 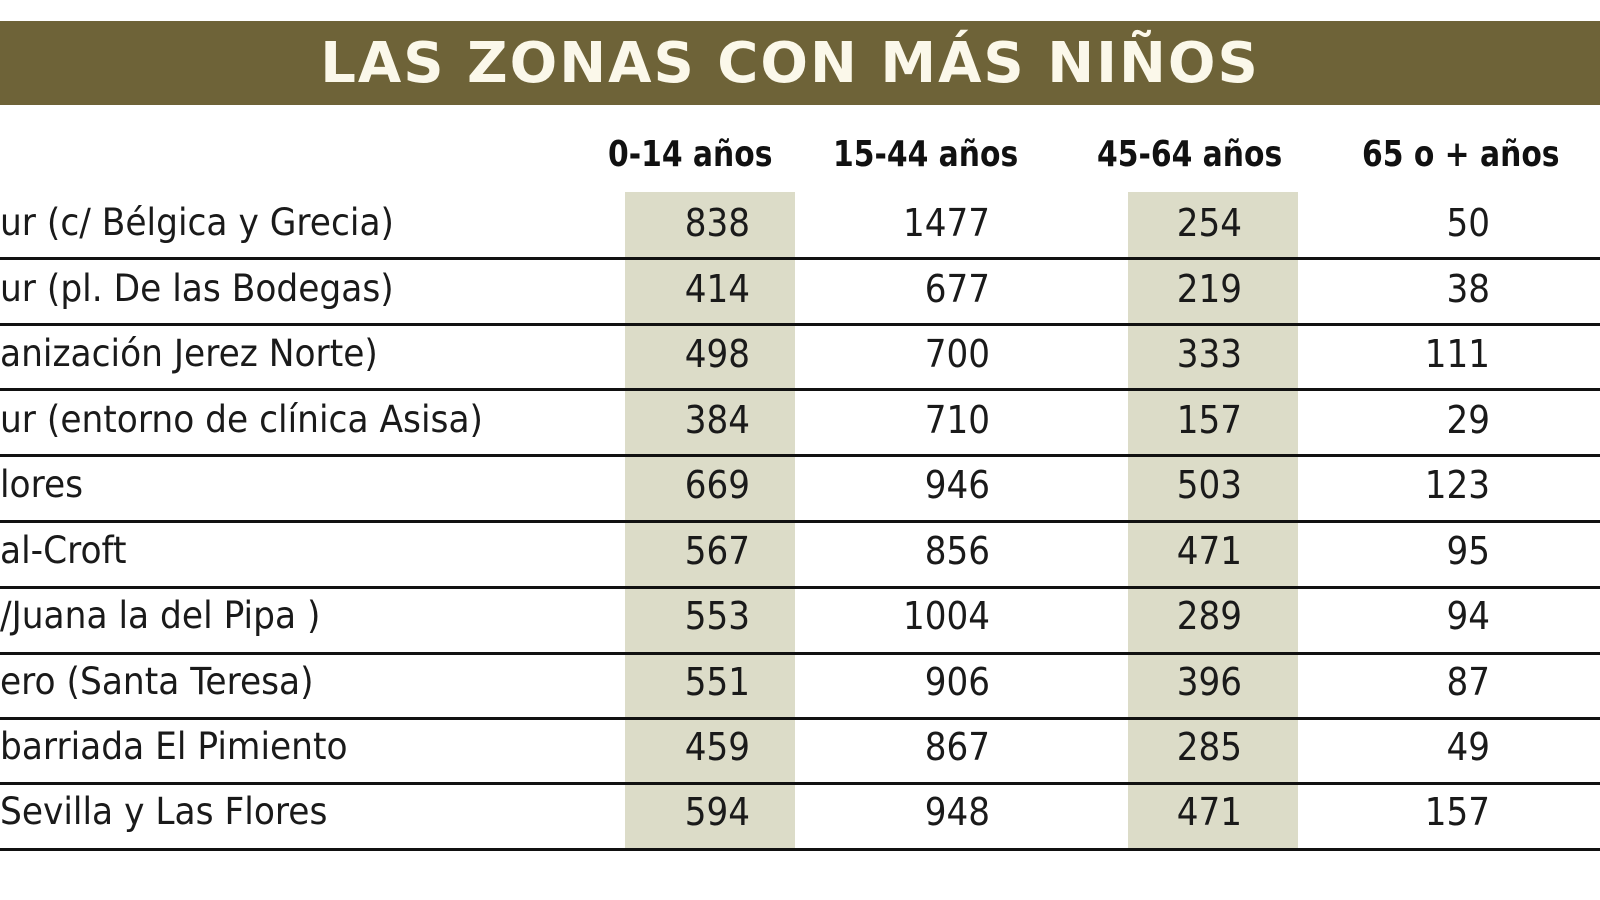 I want to click on value-65-plus: 157, so click(x=1457, y=812).